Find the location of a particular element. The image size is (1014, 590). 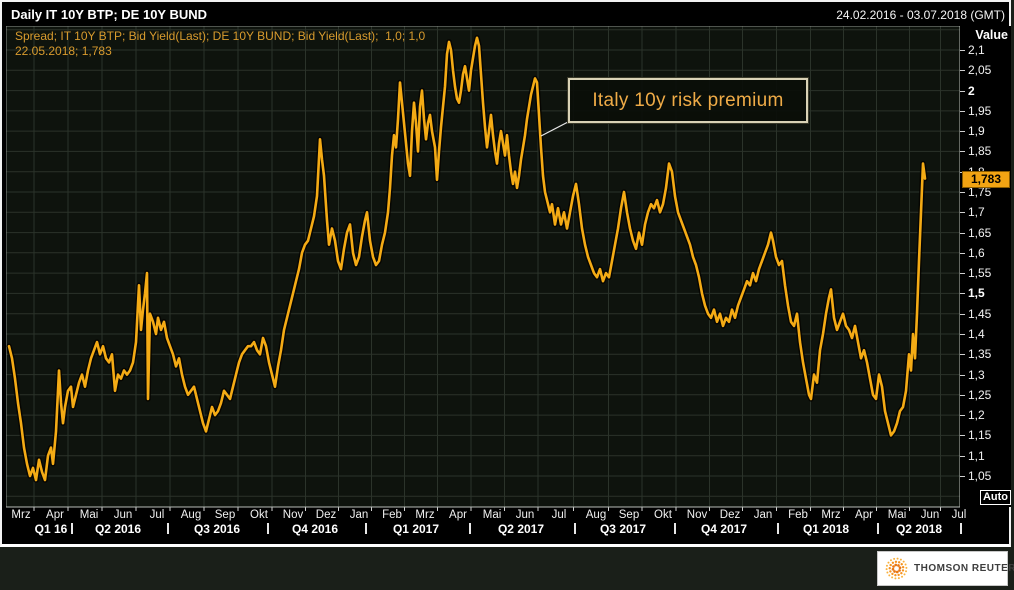

value-axis-header: Value is located at coordinates (991, 35).